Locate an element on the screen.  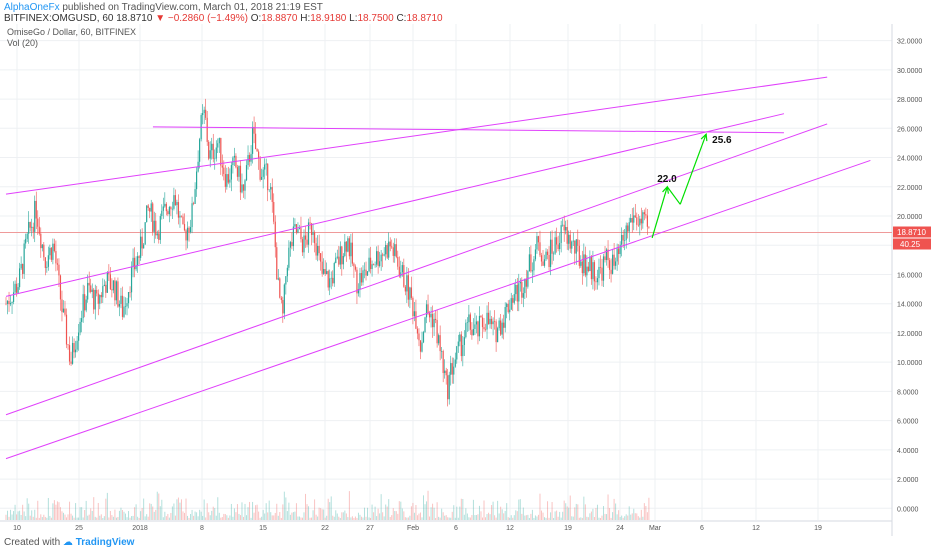
trendline is located at coordinates (468, 130).